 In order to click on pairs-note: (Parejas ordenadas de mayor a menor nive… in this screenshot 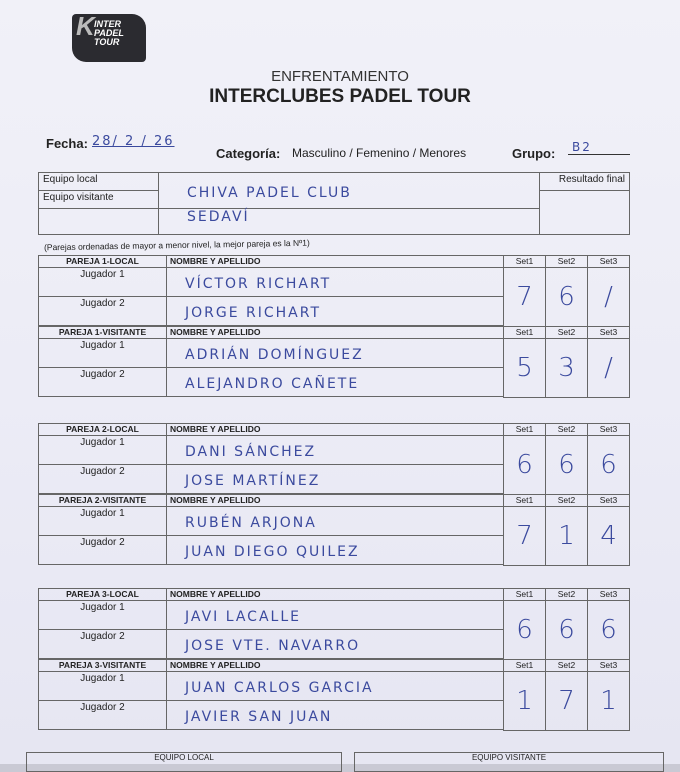, I will do `click(176, 245)`.